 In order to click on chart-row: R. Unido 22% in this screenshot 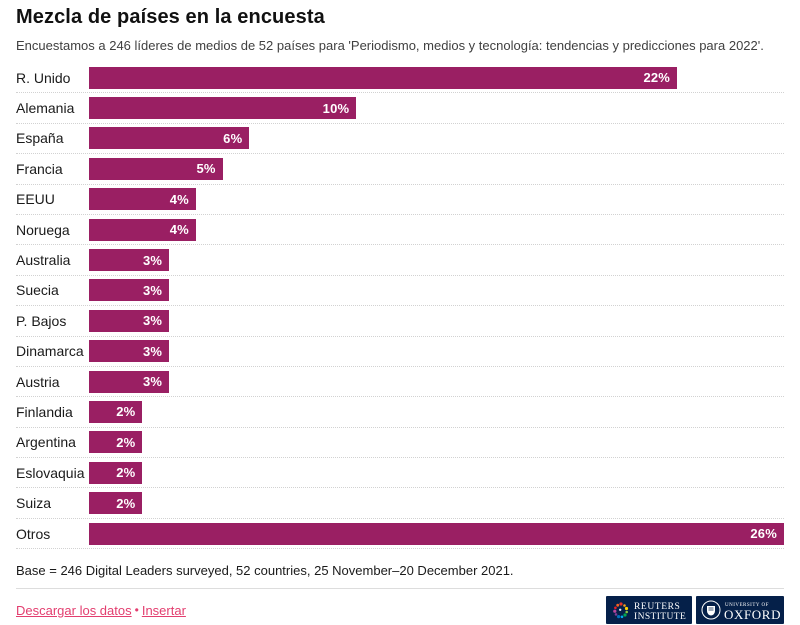, I will do `click(400, 78)`.